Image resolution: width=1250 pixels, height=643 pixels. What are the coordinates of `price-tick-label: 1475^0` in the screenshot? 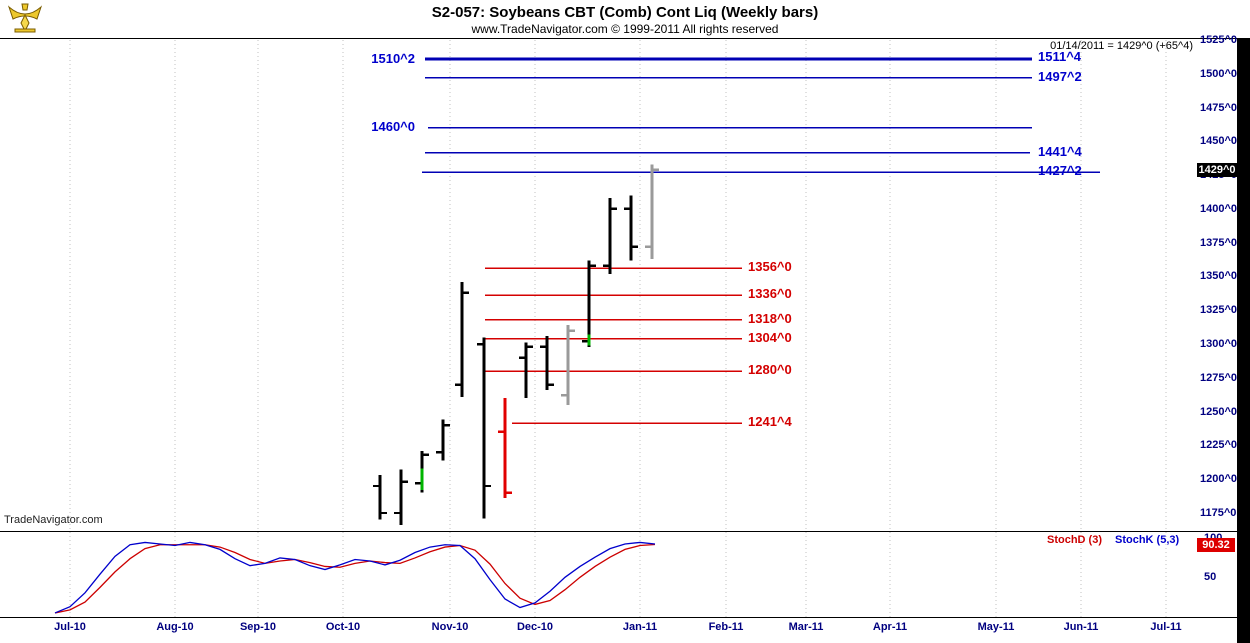 It's located at (1219, 107).